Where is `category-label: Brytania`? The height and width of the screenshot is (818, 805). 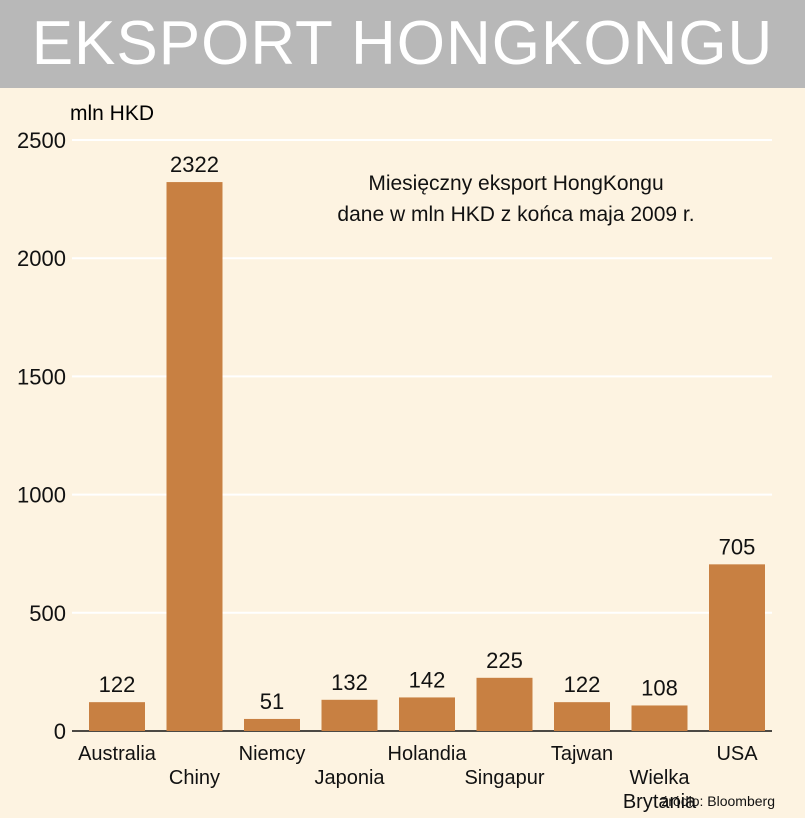 category-label: Brytania is located at coordinates (660, 802).